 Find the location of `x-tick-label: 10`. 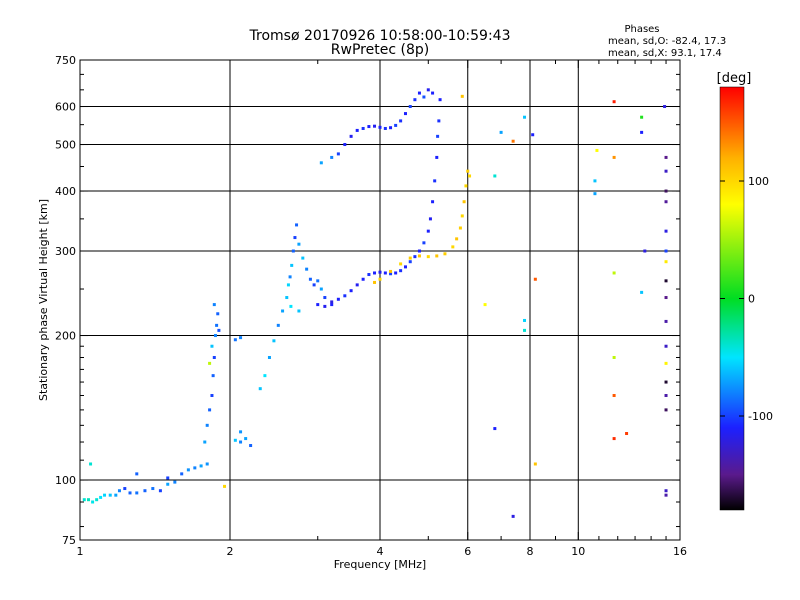

x-tick-label: 10 is located at coordinates (578, 551).